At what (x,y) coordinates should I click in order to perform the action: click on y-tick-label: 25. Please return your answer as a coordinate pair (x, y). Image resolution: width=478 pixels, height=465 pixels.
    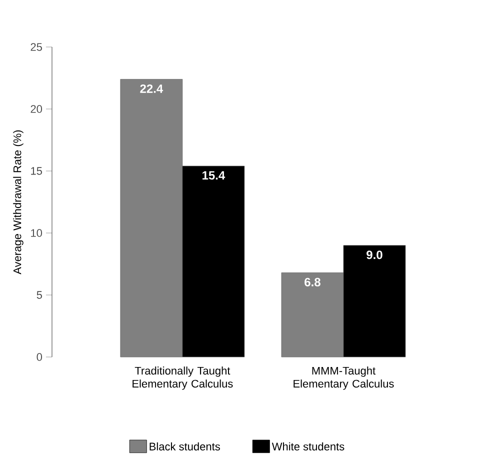
    Looking at the image, I should click on (36, 47).